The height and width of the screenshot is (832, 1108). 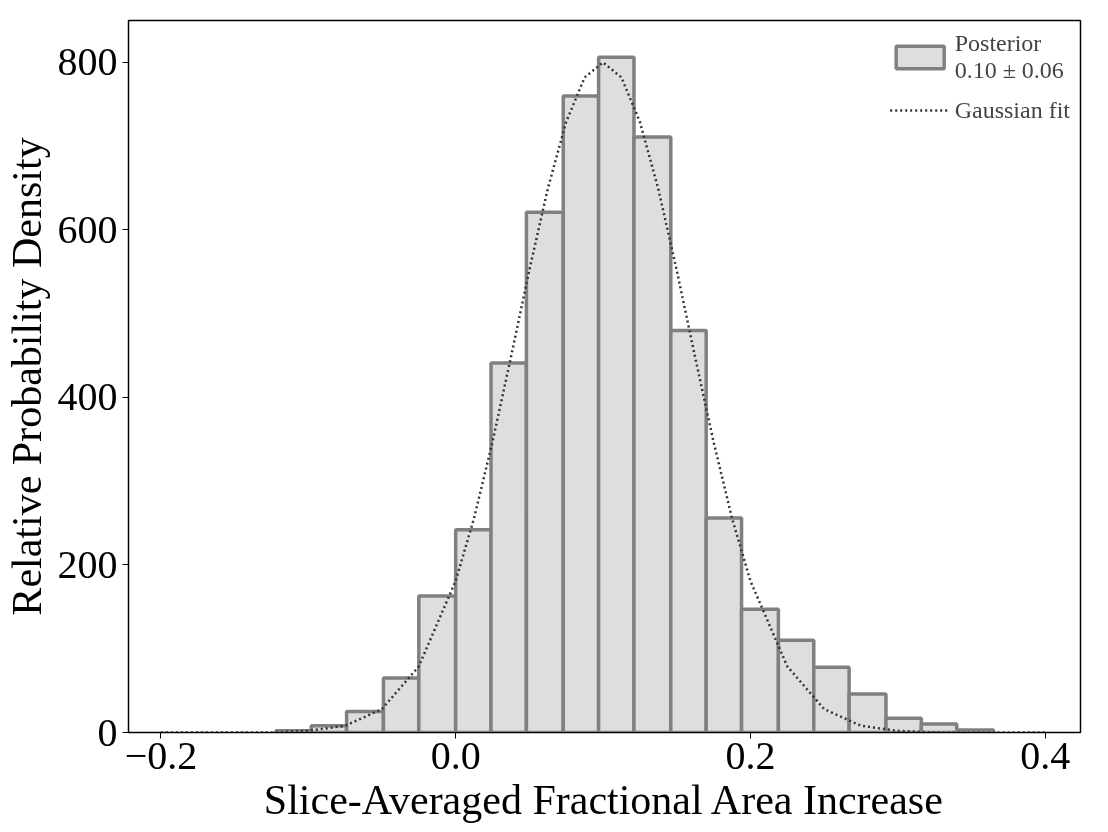 I want to click on legend-label: Posterior 0.10 ± 0.06, so click(x=1009, y=57).